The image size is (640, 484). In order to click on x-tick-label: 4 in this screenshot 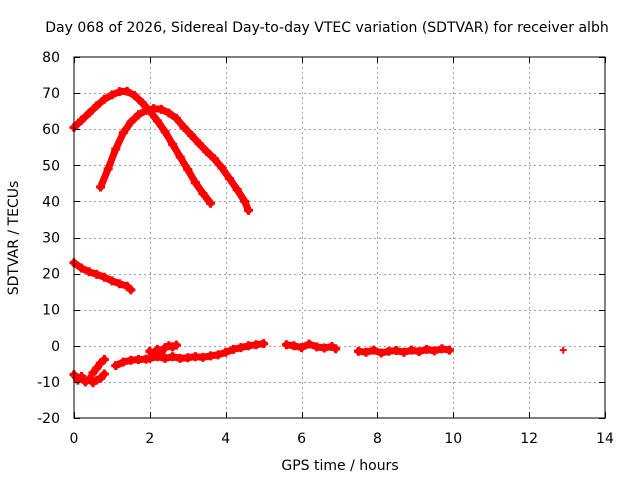, I will do `click(225, 439)`.